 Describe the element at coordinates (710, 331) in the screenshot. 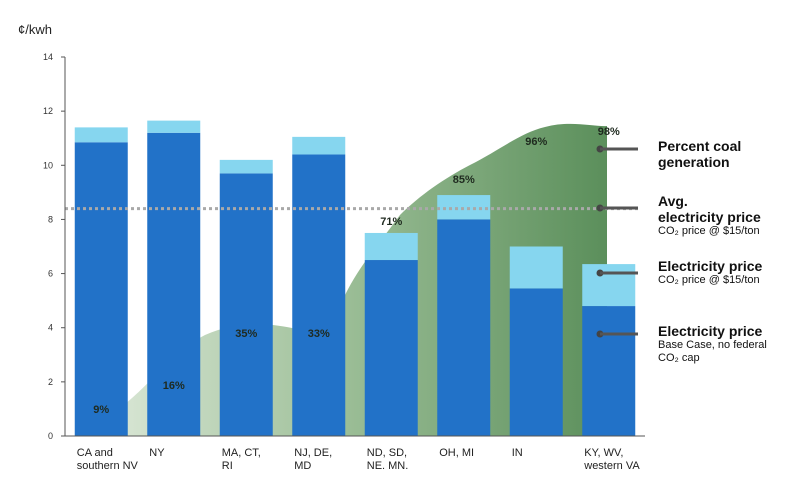

I see `legend-title-base-price: Electricity price` at that location.